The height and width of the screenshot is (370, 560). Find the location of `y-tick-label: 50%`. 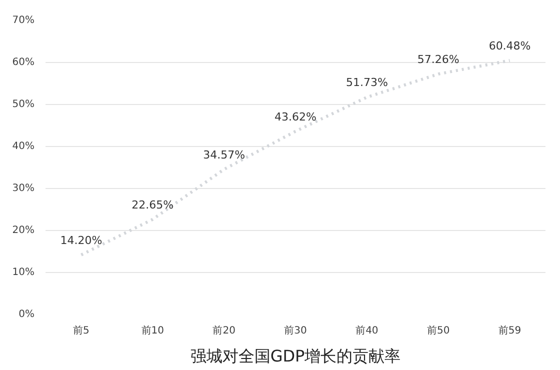

y-tick-label: 50% is located at coordinates (23, 104).